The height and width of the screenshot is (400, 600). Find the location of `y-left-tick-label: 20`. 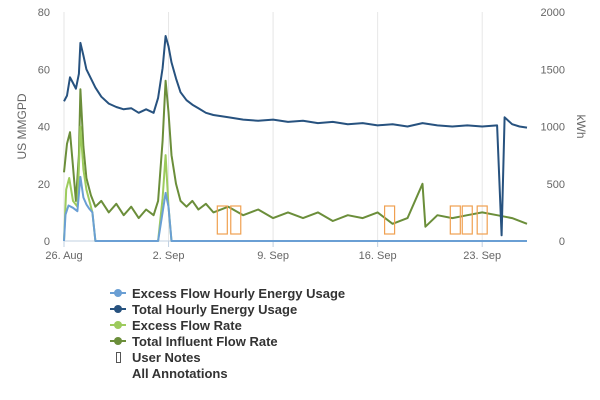

y-left-tick-label: 20 is located at coordinates (44, 185).